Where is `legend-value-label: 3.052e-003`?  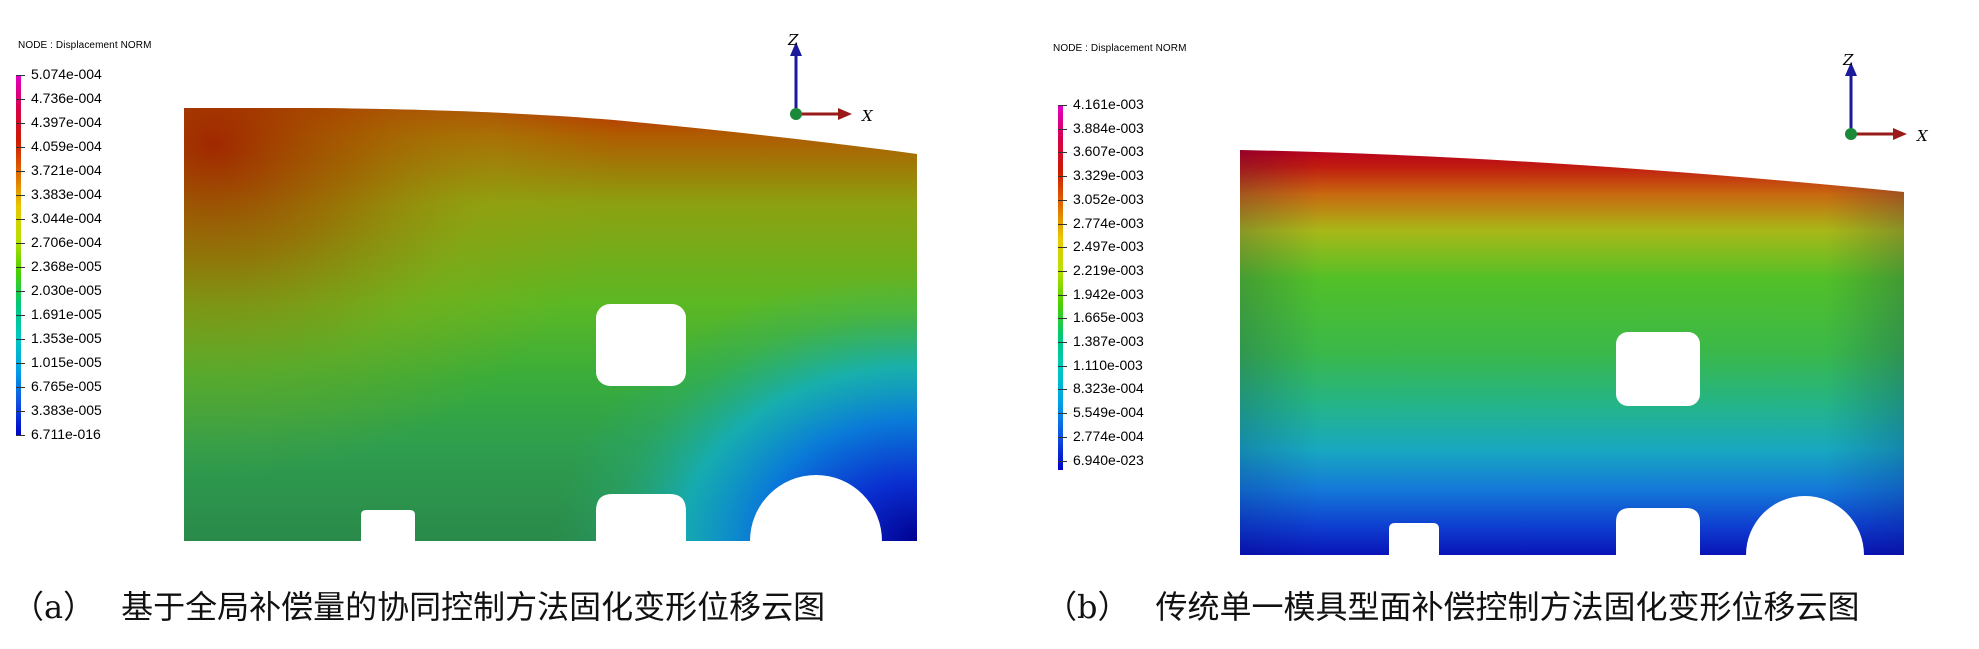 legend-value-label: 3.052e-003 is located at coordinates (1108, 198).